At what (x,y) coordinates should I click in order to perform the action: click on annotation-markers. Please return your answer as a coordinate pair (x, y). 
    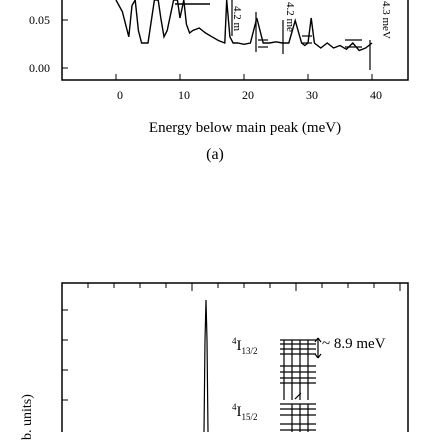
    Looking at the image, I should click on (273, 35).